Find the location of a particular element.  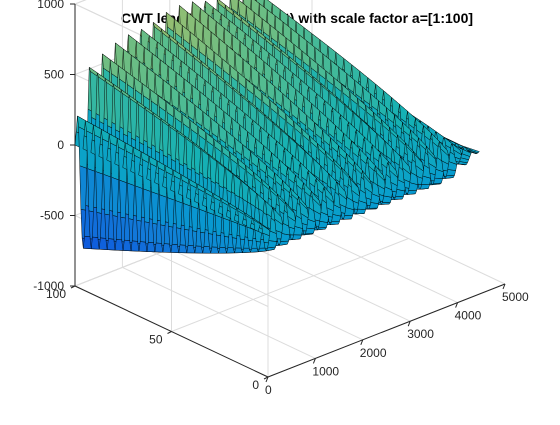

y-tick-label: 0 is located at coordinates (255, 385).